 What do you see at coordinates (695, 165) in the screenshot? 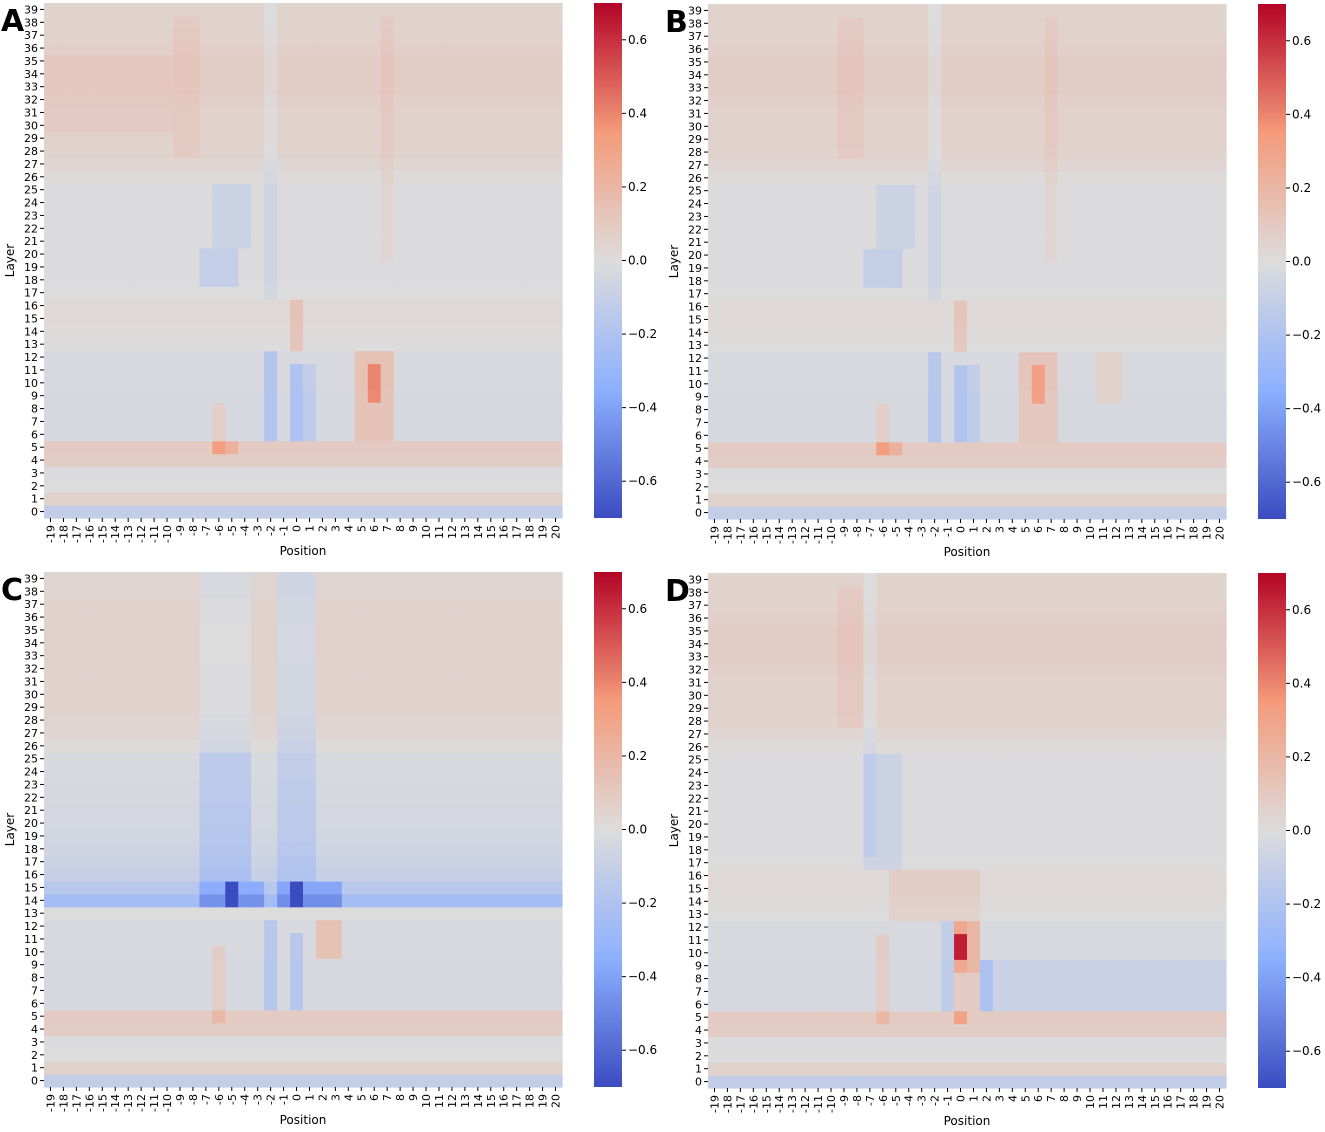
I see `y-tick-label: 27` at bounding box center [695, 165].